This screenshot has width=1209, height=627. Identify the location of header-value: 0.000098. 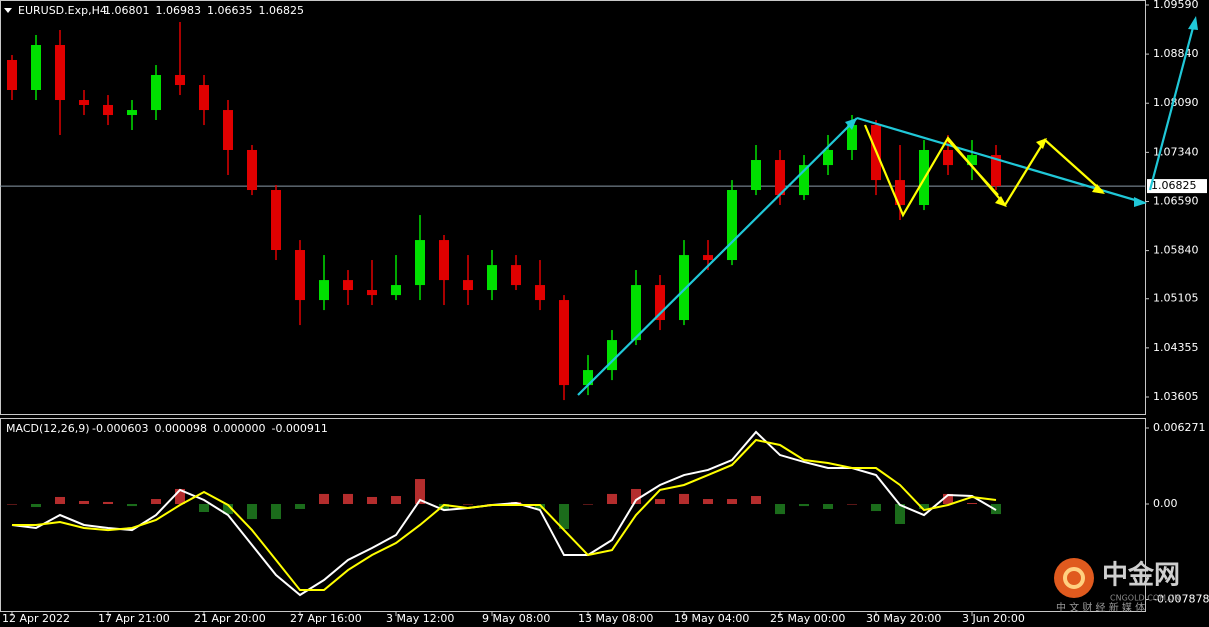
(180, 428).